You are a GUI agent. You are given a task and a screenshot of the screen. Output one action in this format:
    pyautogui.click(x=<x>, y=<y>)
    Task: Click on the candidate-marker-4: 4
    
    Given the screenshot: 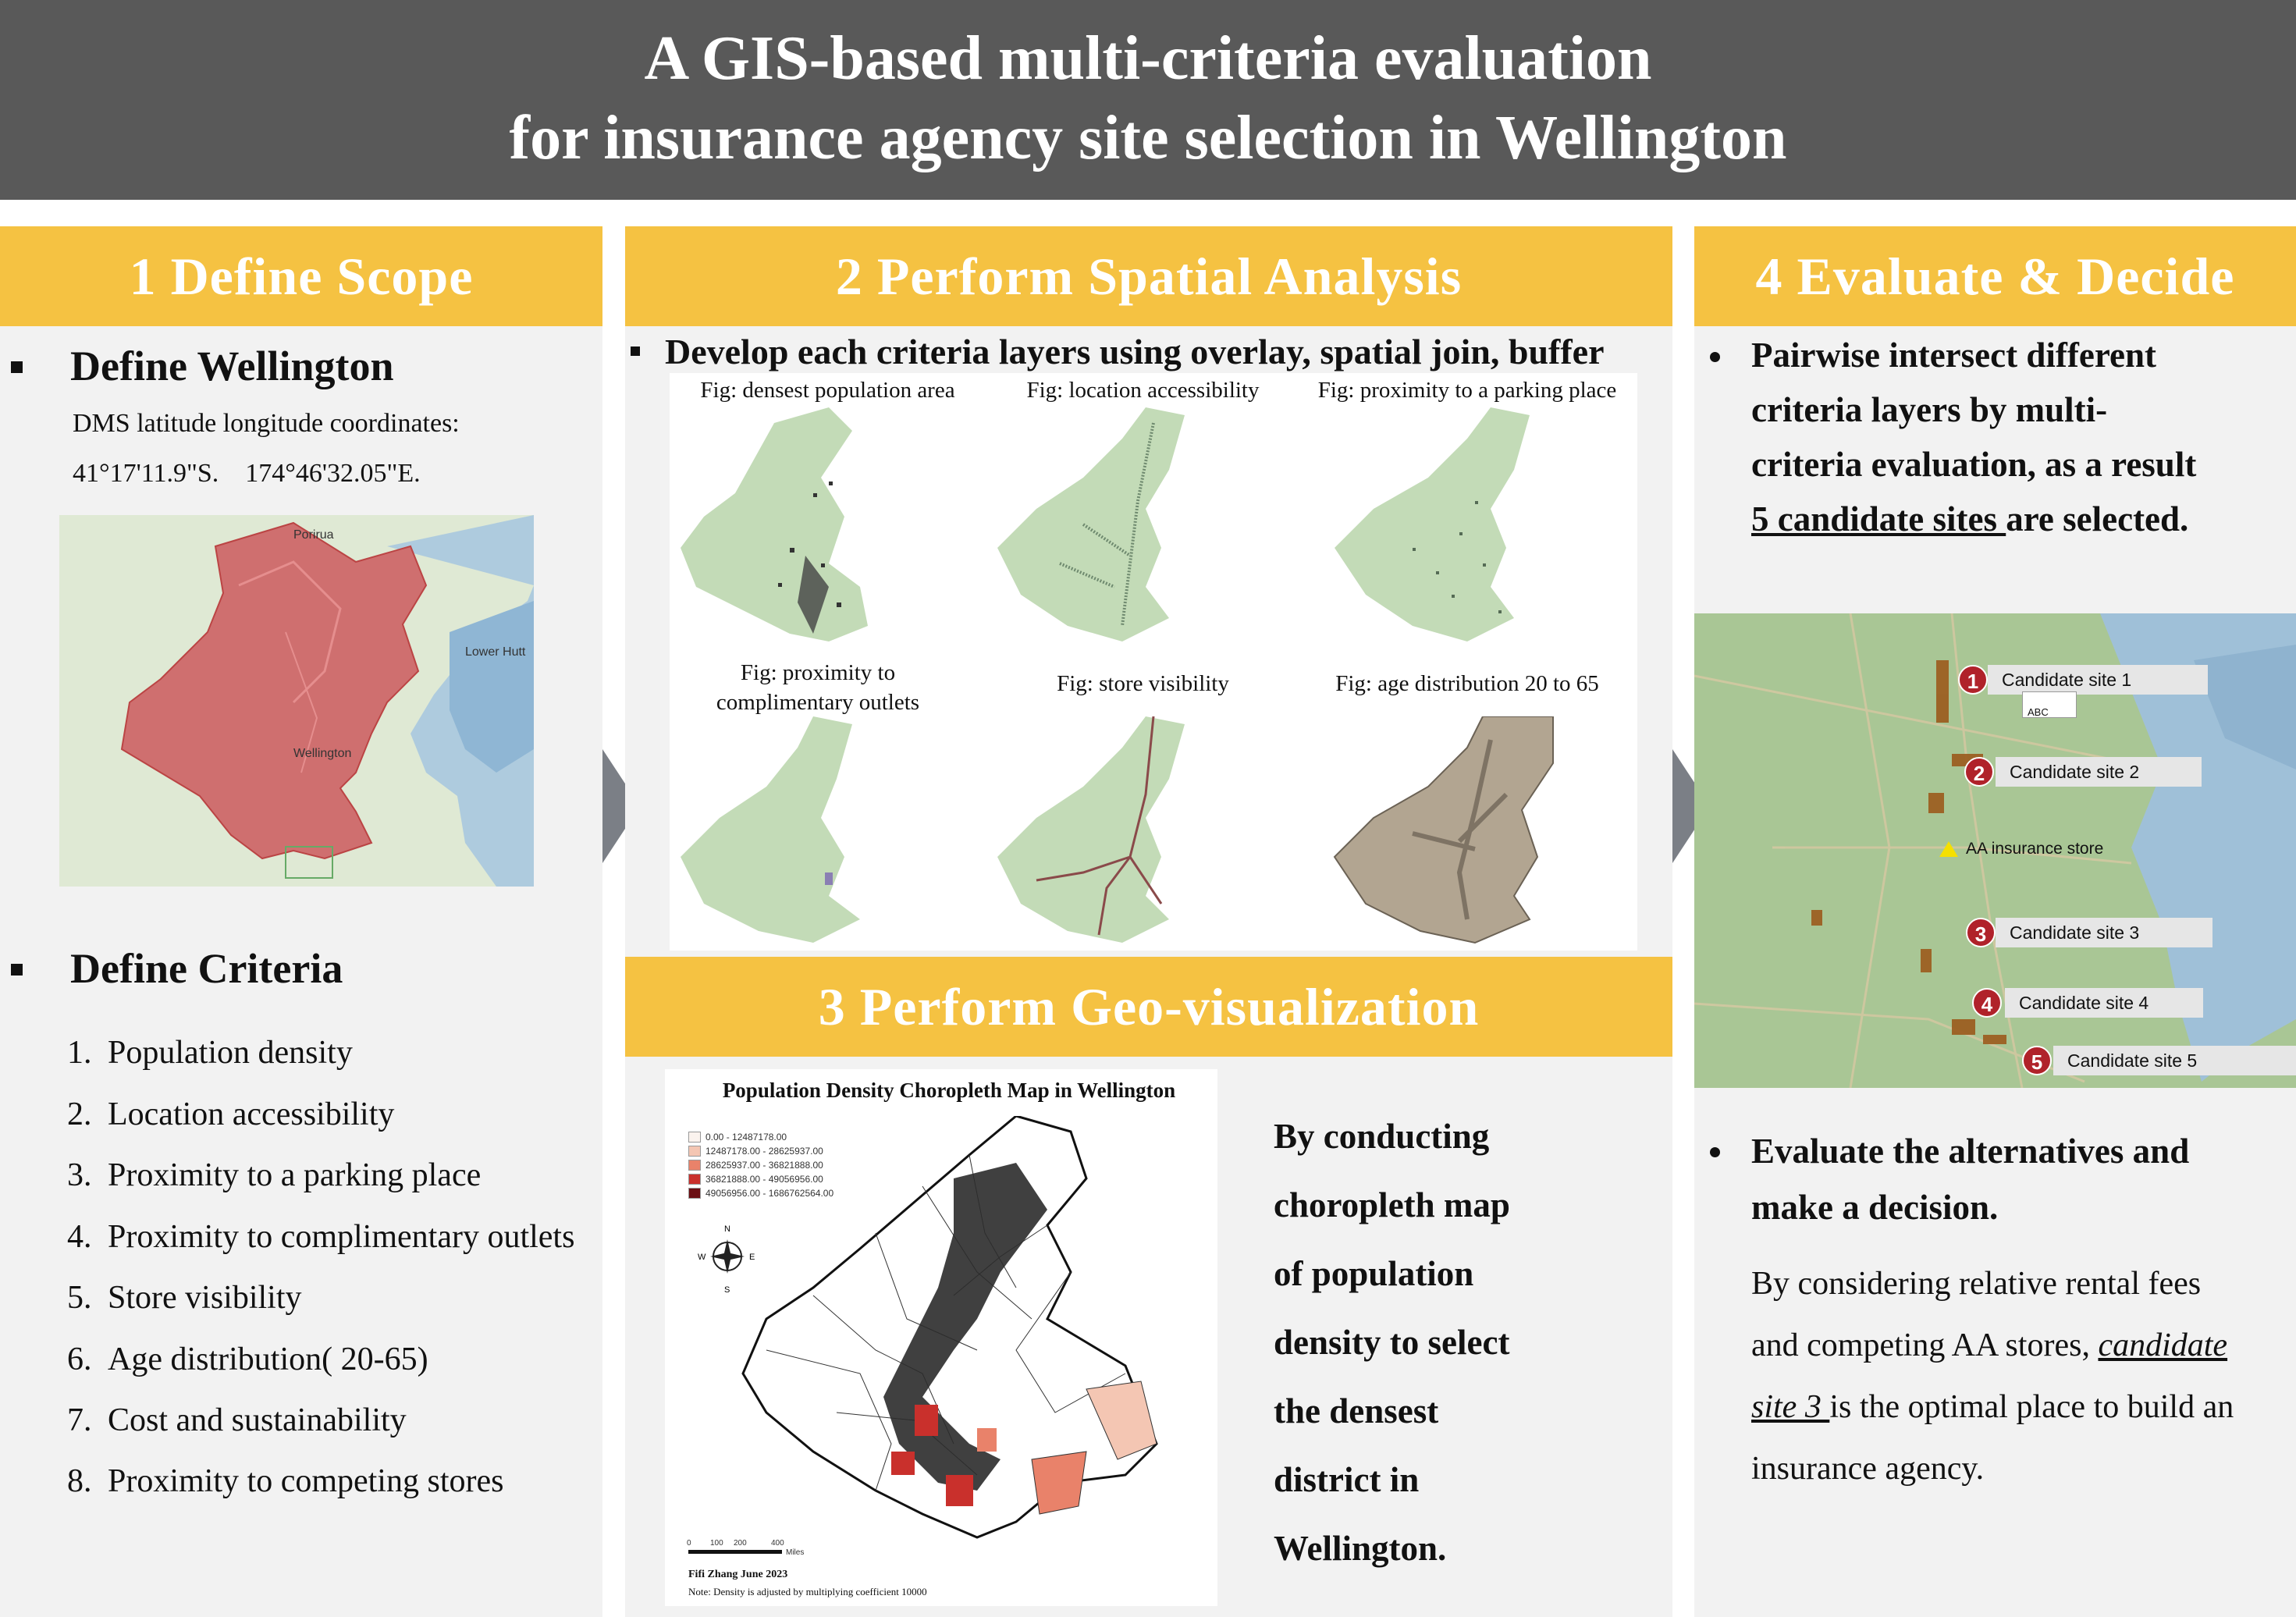 What is the action you would take?
    pyautogui.click(x=1987, y=1003)
    